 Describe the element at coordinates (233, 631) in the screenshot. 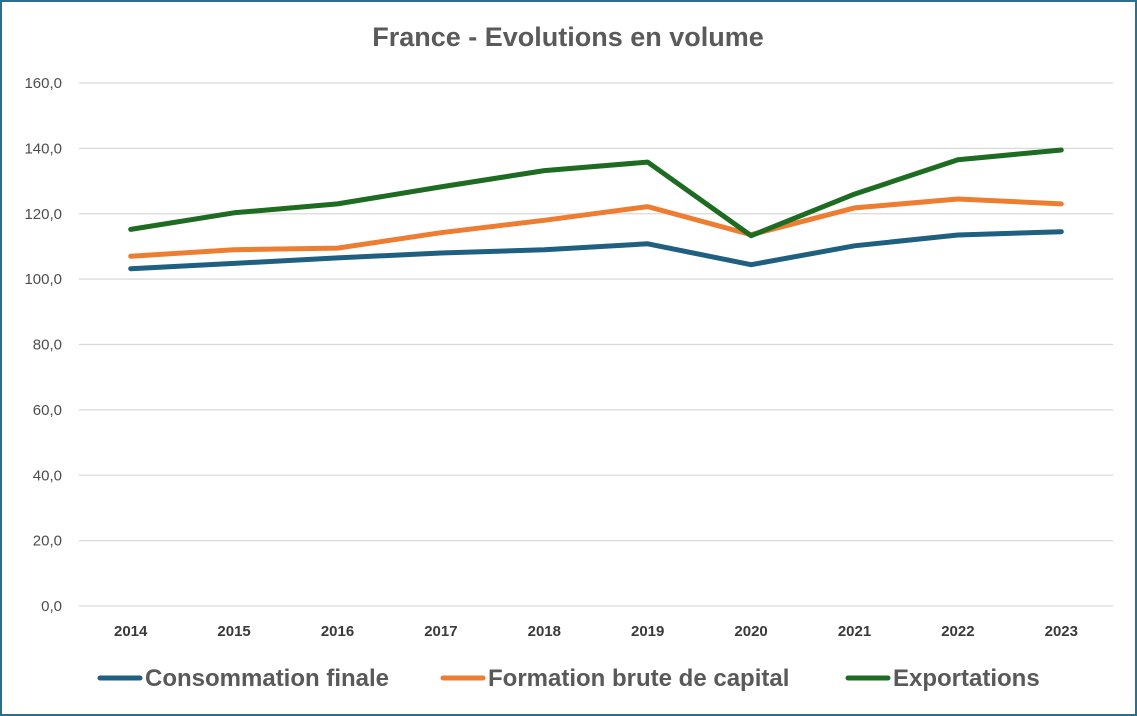

I see `x-tick-label: 2015` at that location.